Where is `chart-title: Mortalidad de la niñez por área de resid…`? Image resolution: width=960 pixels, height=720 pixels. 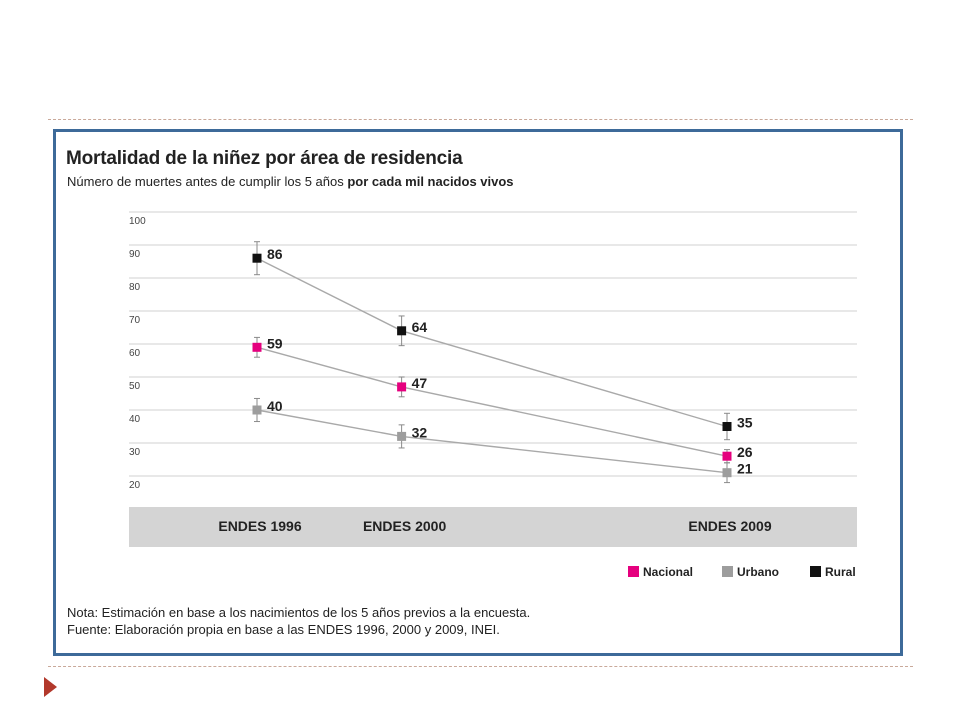
chart-title: Mortalidad de la niñez por área de resid… is located at coordinates (264, 158).